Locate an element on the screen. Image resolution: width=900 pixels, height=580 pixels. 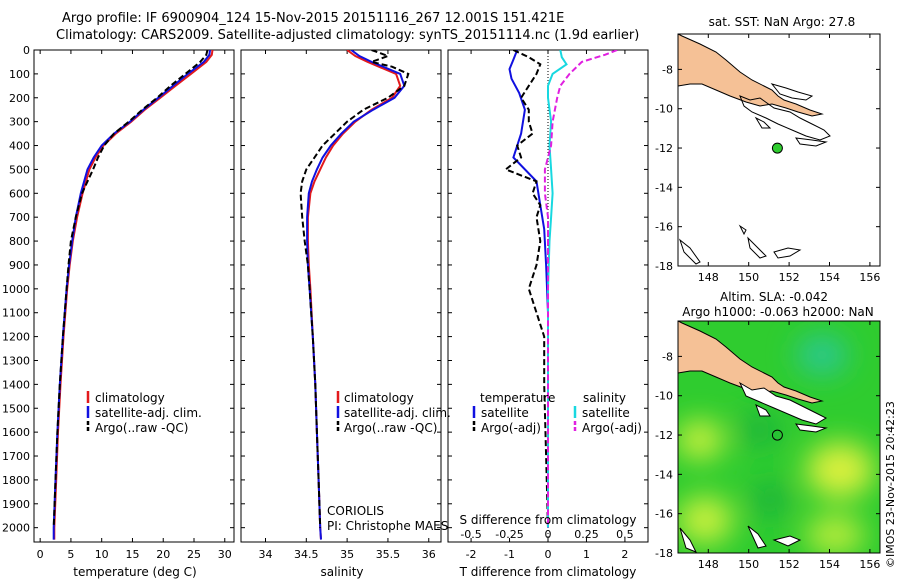
series-line-salinity-satellite is located at coordinates (557, 289).